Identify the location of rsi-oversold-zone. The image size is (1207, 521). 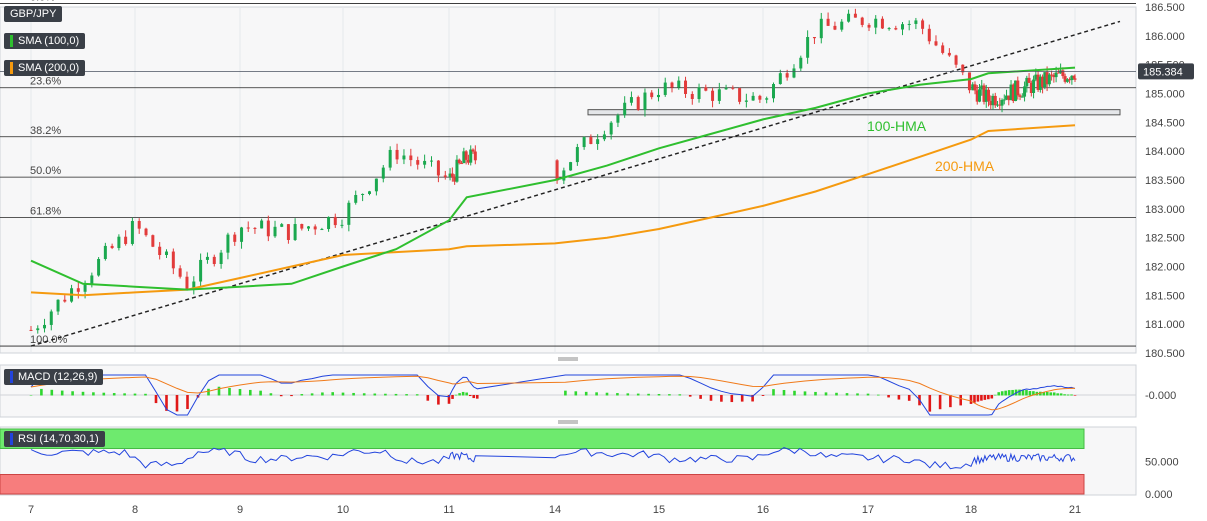
(542, 484).